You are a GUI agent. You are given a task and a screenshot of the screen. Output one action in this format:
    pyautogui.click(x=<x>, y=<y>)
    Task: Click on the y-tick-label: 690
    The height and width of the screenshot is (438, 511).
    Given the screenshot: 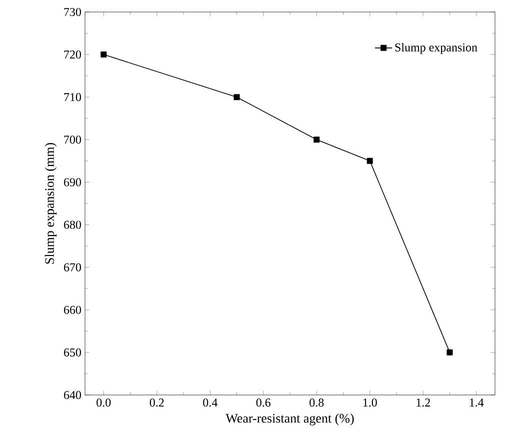 What is the action you would take?
    pyautogui.click(x=73, y=182)
    